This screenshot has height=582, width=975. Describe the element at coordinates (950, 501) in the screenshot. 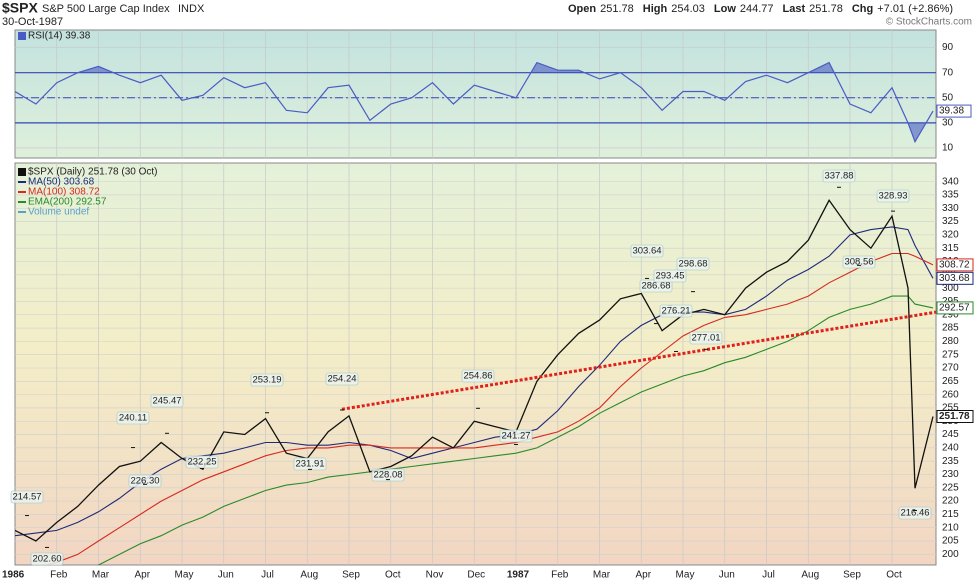

I see `y-tick-label: 220` at that location.